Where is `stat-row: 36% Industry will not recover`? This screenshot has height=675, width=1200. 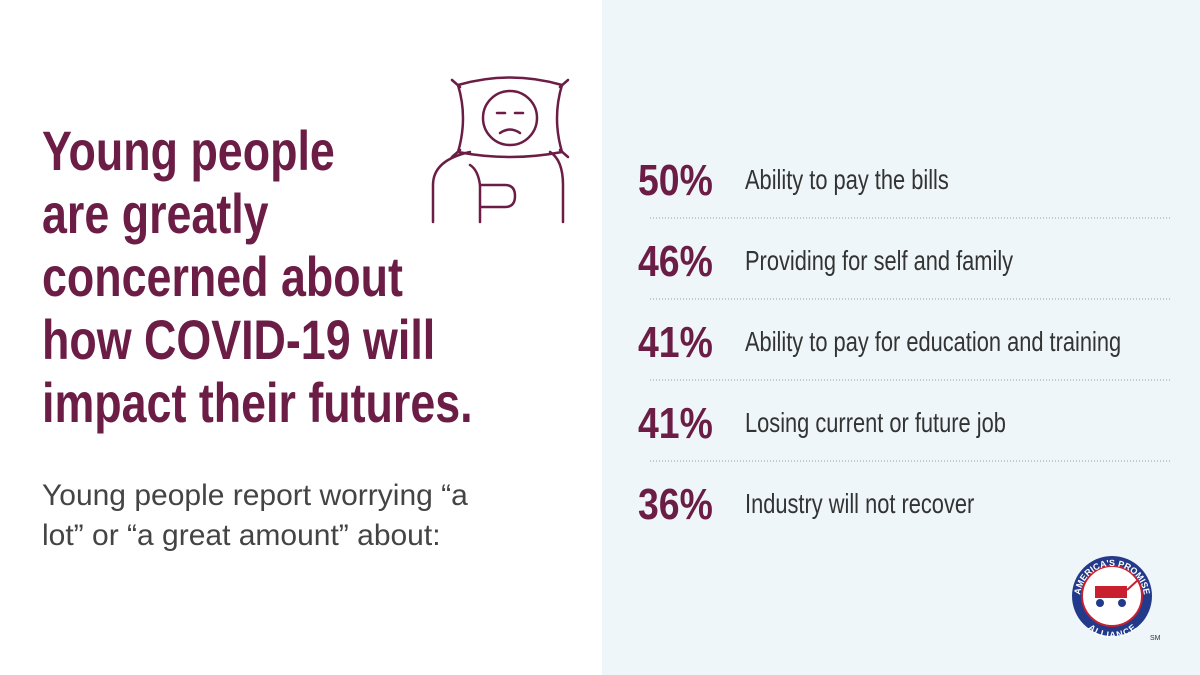
stat-row: 36% Industry will not recover is located at coordinates (806, 504).